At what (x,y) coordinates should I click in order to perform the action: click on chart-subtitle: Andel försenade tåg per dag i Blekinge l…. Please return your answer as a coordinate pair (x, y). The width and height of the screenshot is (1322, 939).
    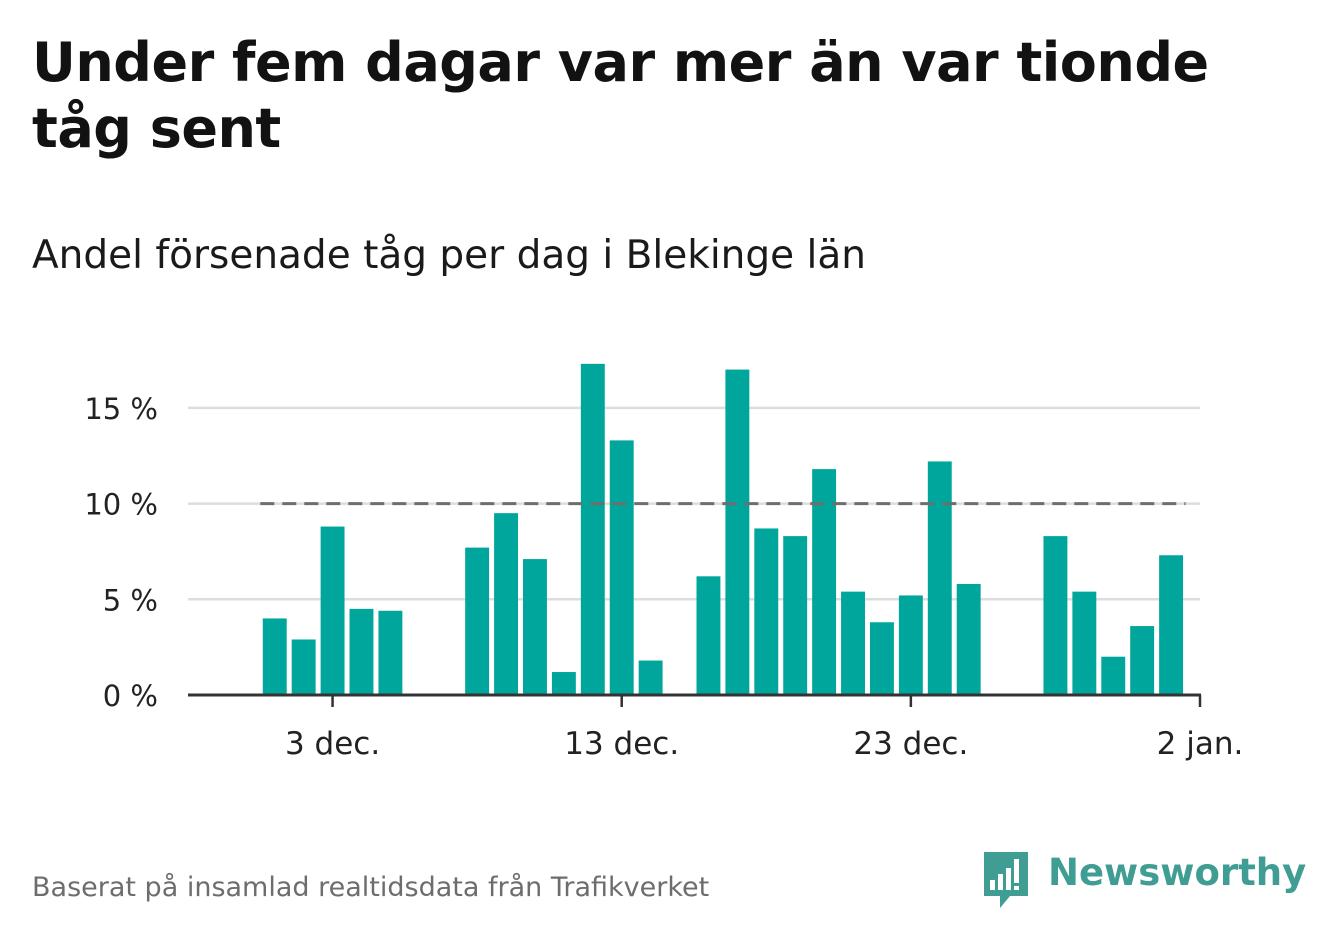
    Looking at the image, I should click on (449, 255).